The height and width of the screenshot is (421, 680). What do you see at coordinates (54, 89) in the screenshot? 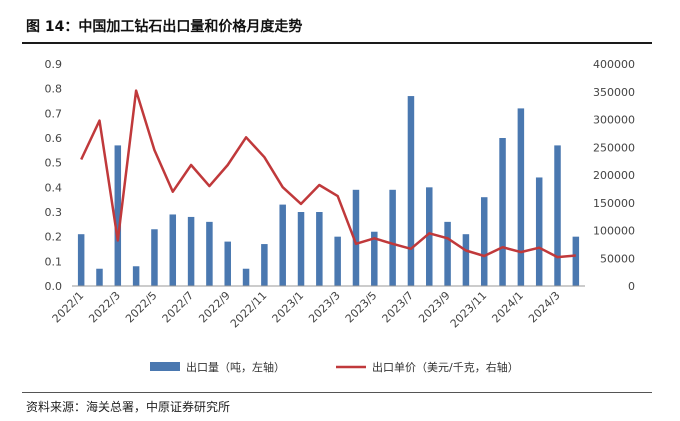
I see `left-tick-label: 0.8` at bounding box center [54, 89].